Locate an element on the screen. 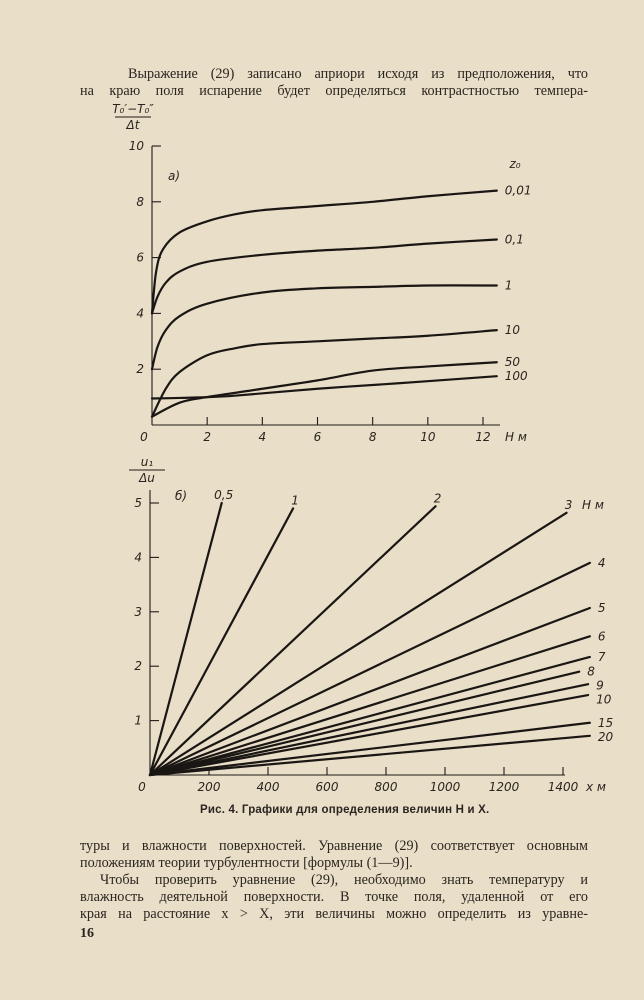 The image size is (644, 1000). panel-label: а) is located at coordinates (174, 176).